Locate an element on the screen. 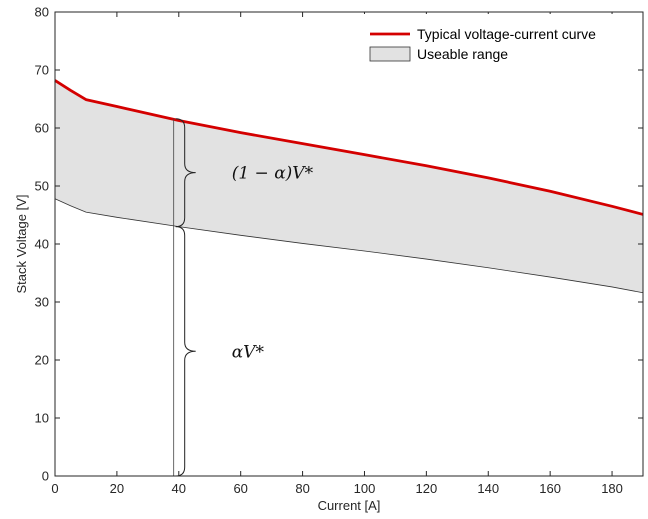 This screenshot has width=648, height=519. y-tick-label: 80 is located at coordinates (42, 12).